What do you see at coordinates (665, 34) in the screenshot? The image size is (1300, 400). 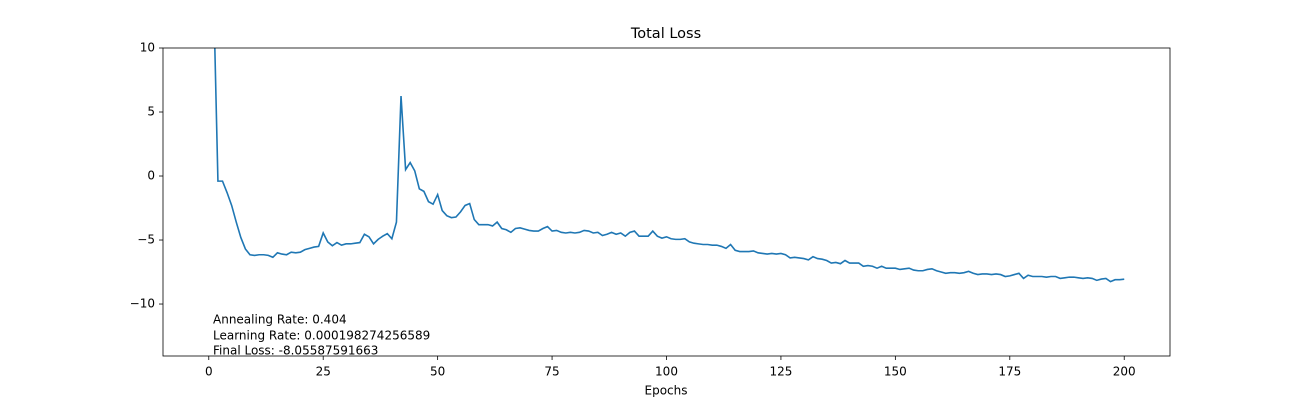 I see `chart-title: Total Loss` at bounding box center [665, 34].